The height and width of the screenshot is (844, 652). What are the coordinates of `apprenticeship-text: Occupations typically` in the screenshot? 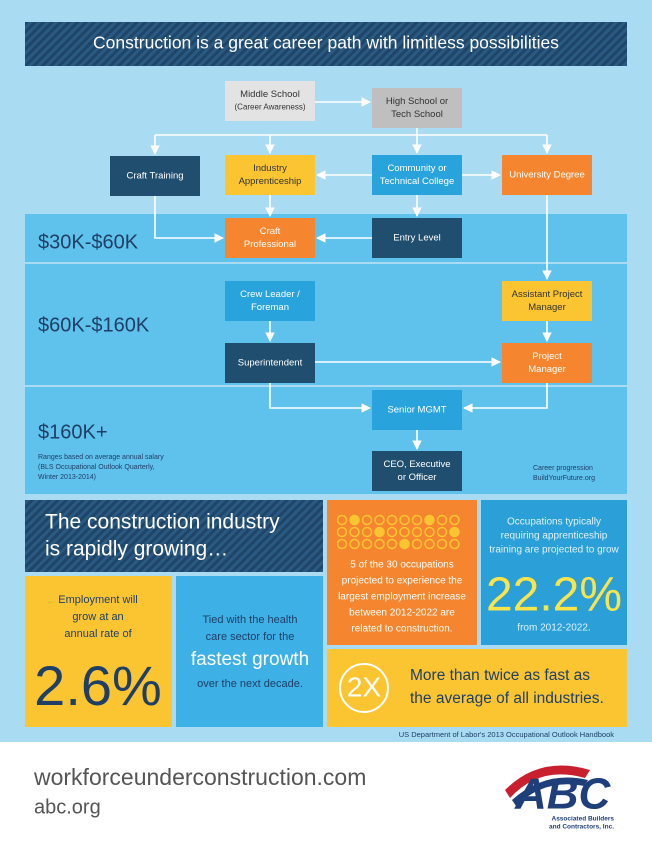 It's located at (554, 522).